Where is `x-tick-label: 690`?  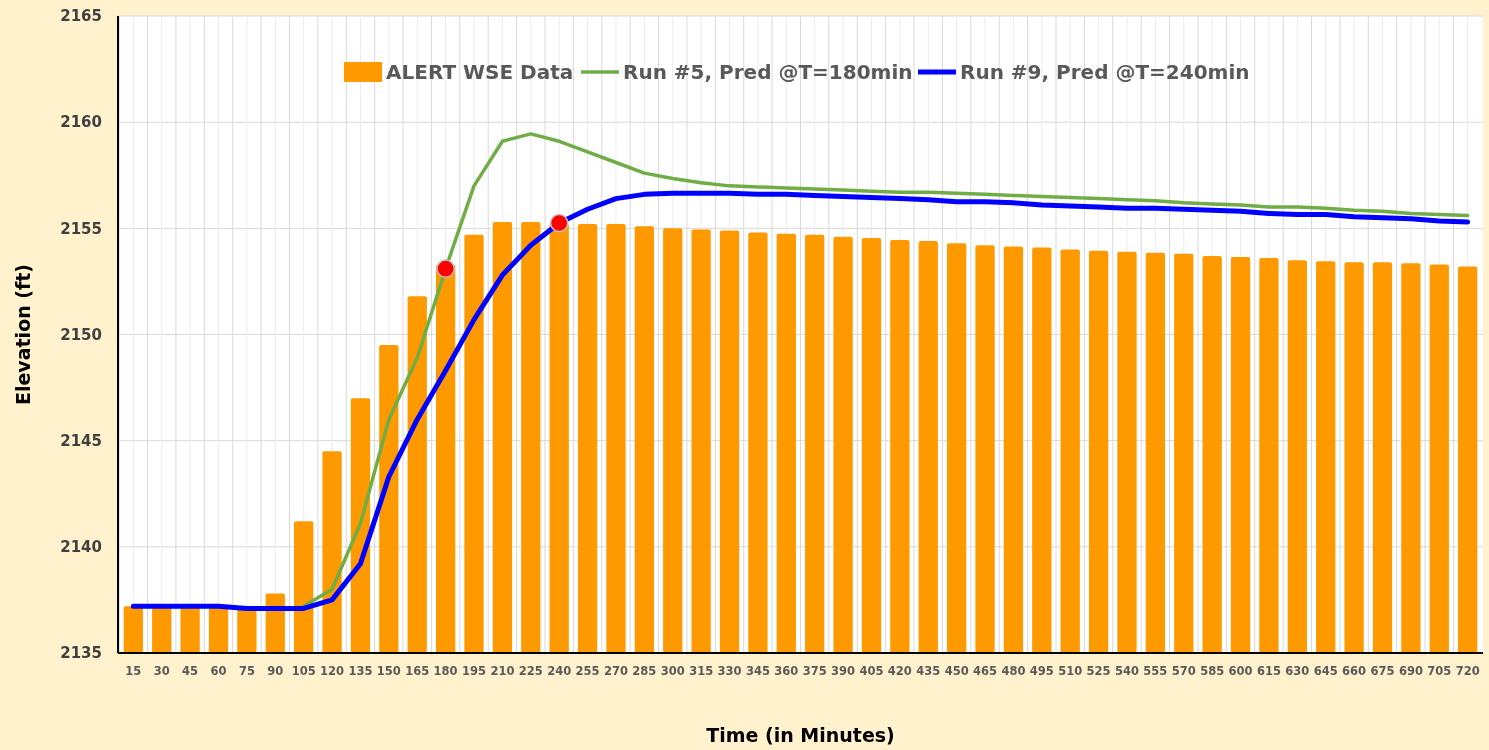
x-tick-label: 690 is located at coordinates (1410, 671).